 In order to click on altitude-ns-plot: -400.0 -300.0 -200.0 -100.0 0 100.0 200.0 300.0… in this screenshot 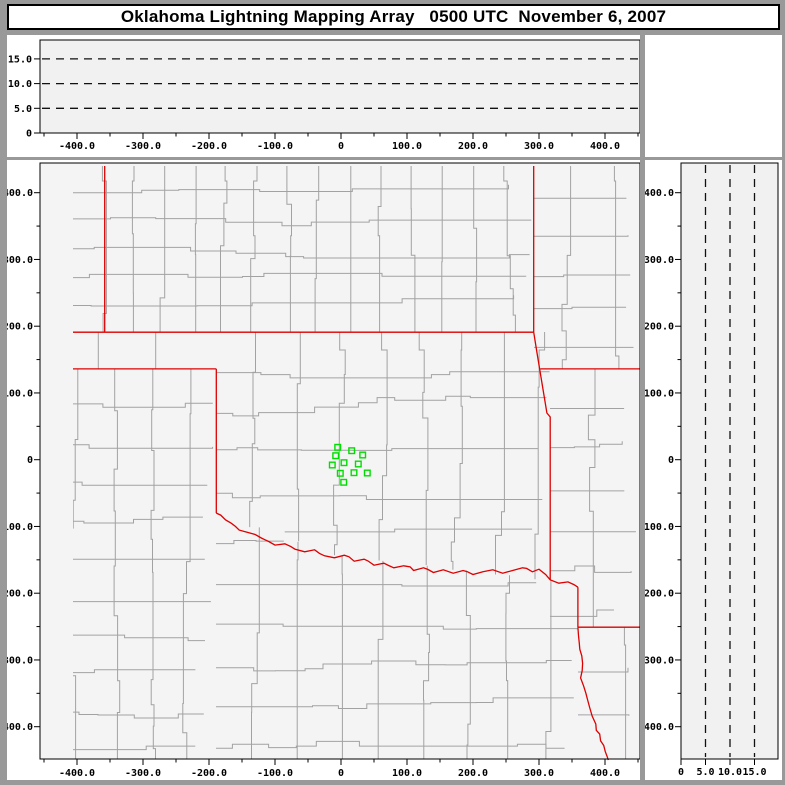, I will do `click(713, 470)`.